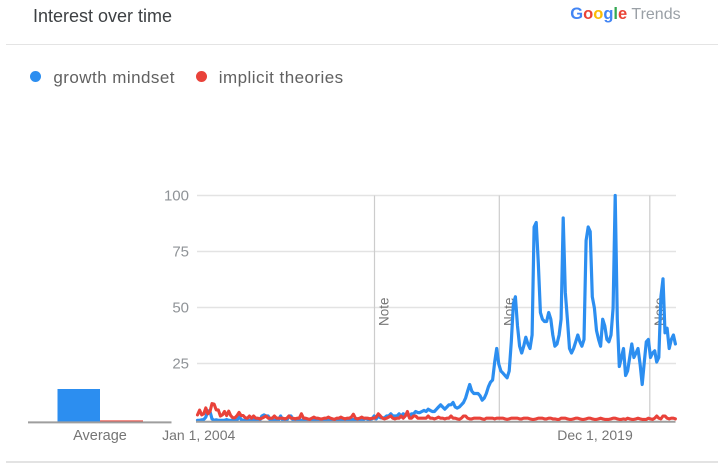 This screenshot has width=725, height=469. Describe the element at coordinates (180, 364) in the screenshot. I see `svg-text: 25` at that location.